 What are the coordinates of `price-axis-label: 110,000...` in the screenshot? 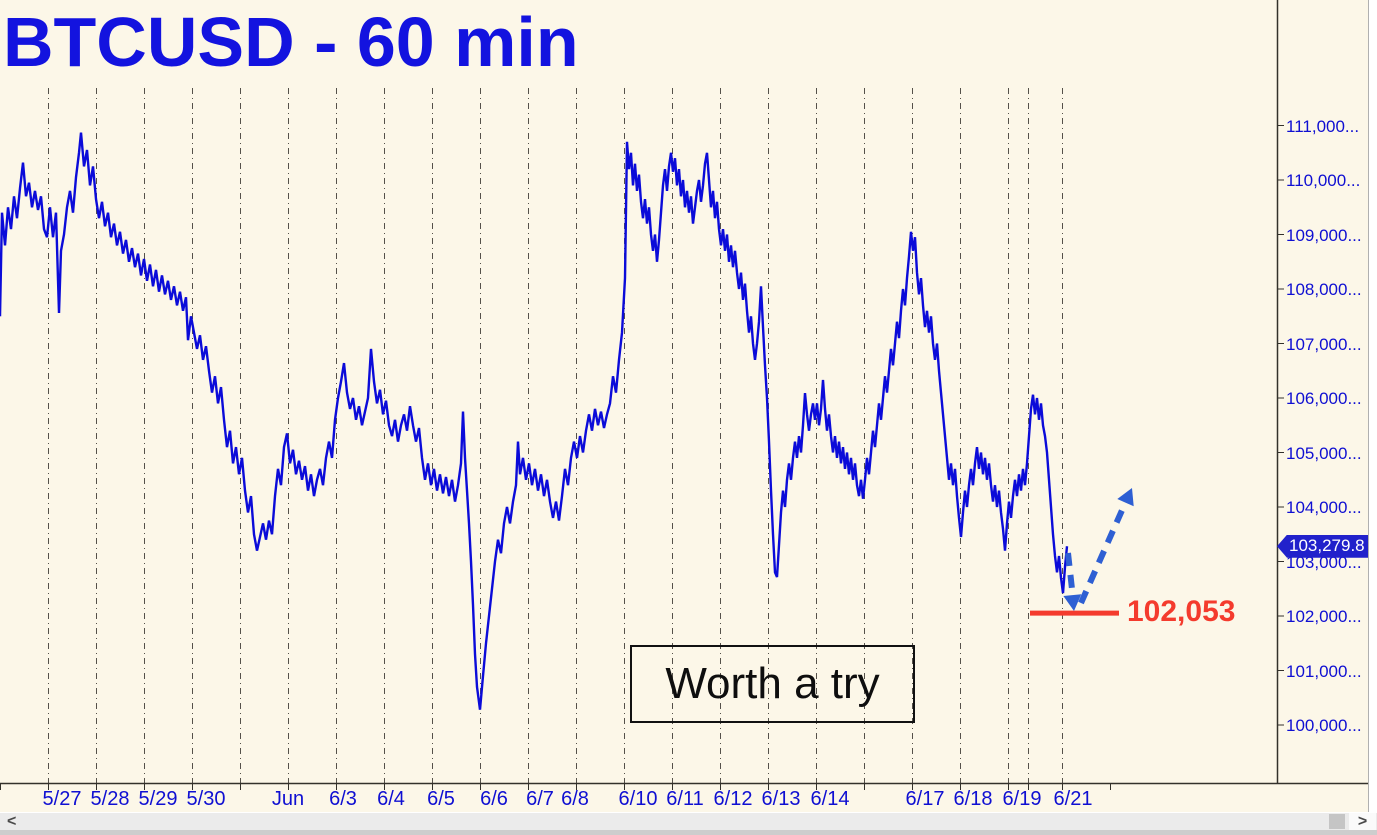 It's located at (1323, 180).